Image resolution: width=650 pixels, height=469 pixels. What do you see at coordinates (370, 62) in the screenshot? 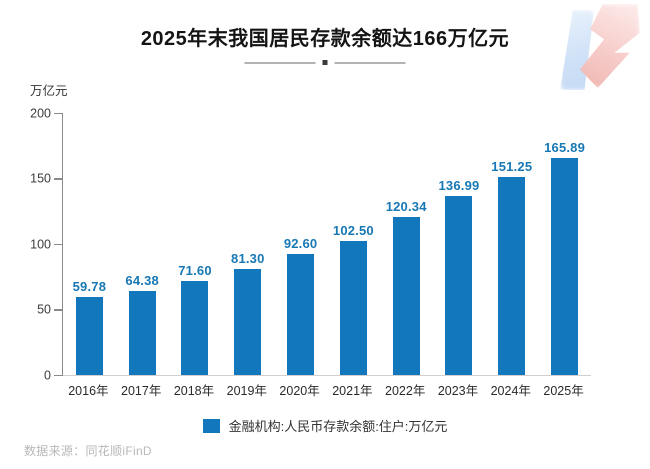
I see `divider-line-right` at bounding box center [370, 62].